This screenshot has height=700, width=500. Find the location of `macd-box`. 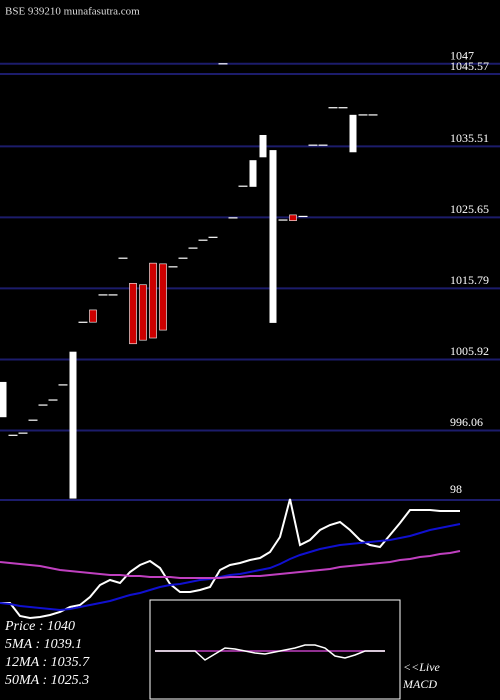

macd-box is located at coordinates (275, 649).